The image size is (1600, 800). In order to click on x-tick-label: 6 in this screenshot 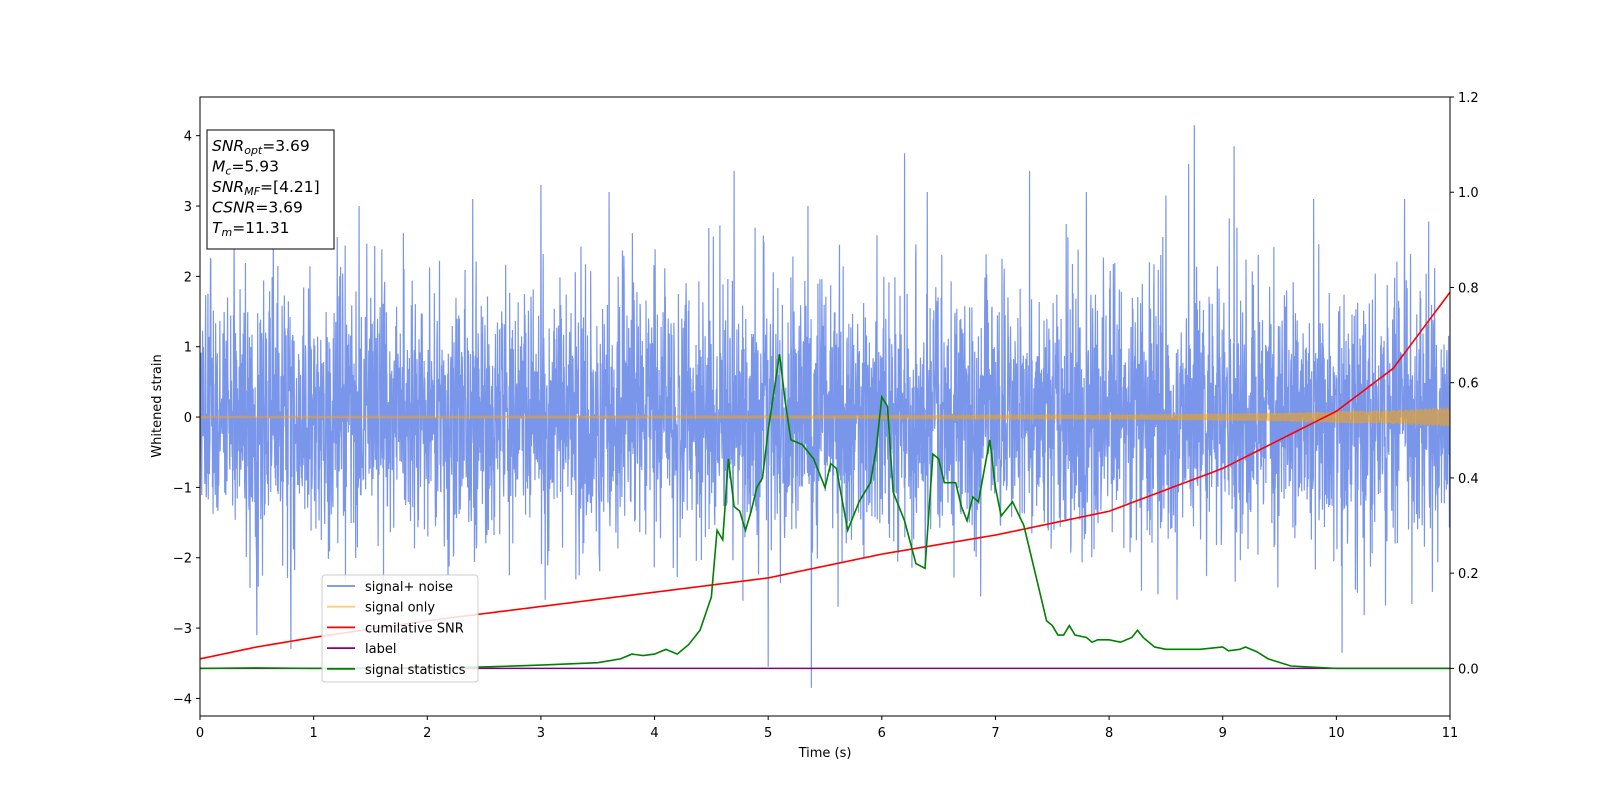, I will do `click(882, 733)`.